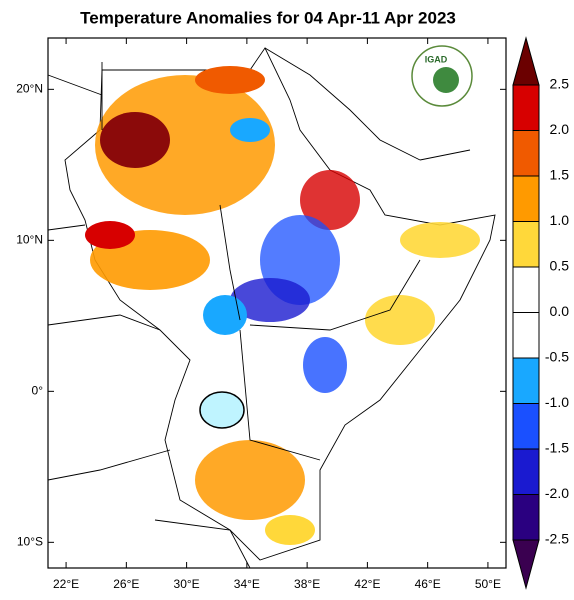 The width and height of the screenshot is (574, 600). Describe the element at coordinates (560, 311) in the screenshot. I see `colorbar-label: 0.0` at that location.